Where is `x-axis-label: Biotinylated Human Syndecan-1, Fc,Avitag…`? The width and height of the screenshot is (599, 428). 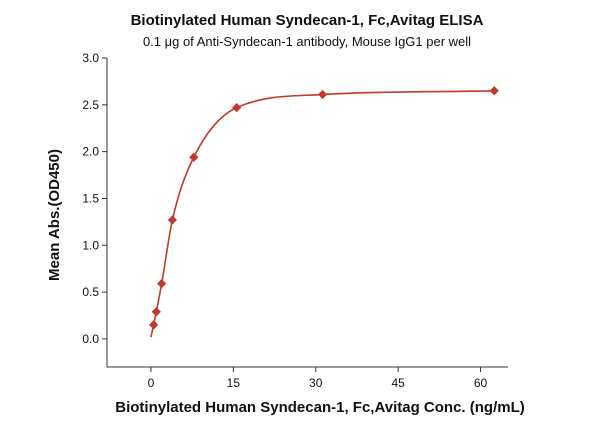 x-axis-label: Biotinylated Human Syndecan-1, Fc,Avitag… is located at coordinates (320, 407).